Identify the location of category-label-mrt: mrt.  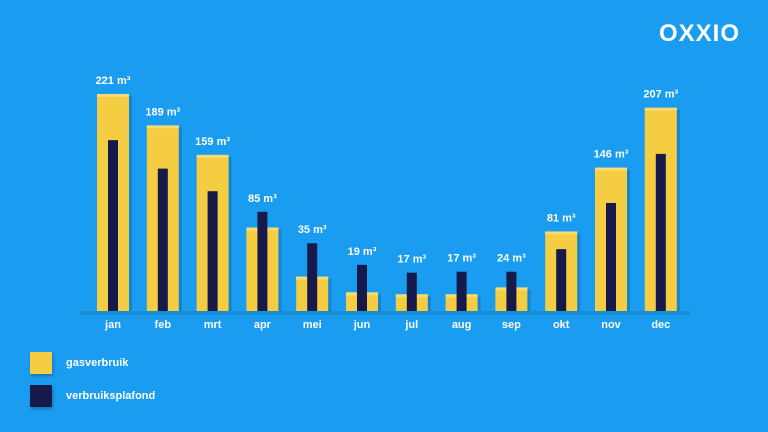
(213, 325).